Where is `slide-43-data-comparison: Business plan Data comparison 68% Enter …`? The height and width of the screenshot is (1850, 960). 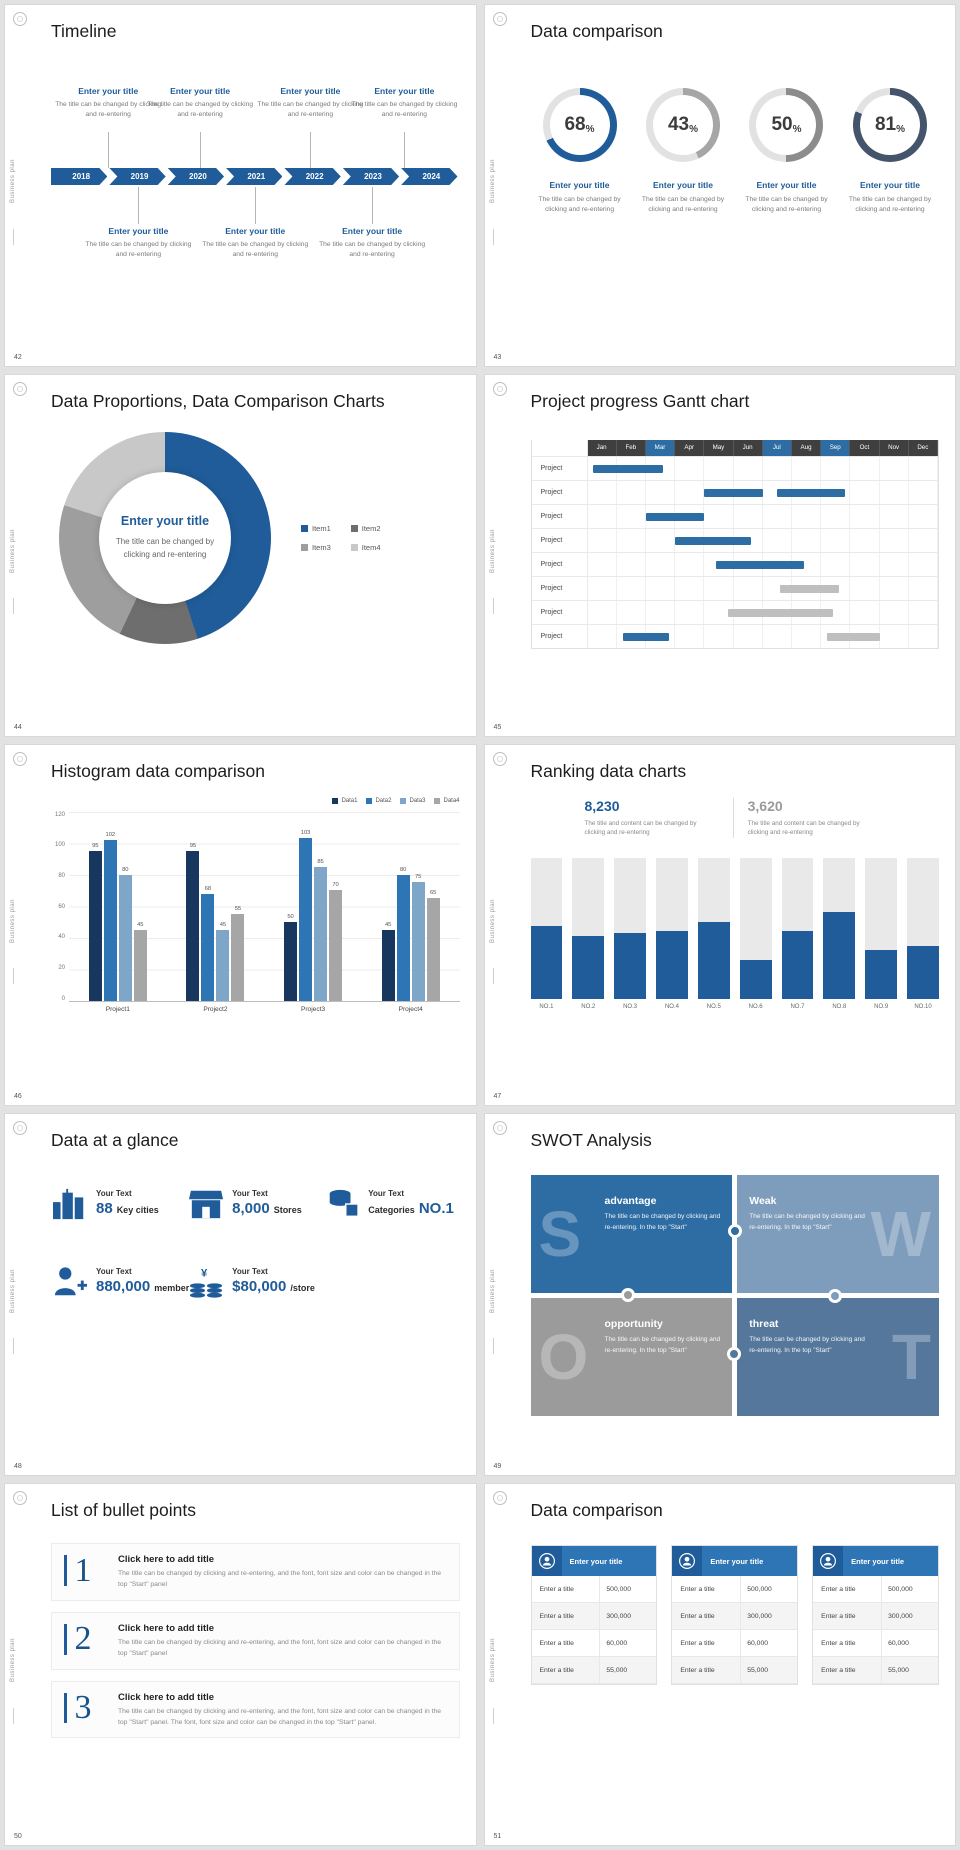 slide-43-data-comparison: Business plan Data comparison 68% Enter … is located at coordinates (719, 185).